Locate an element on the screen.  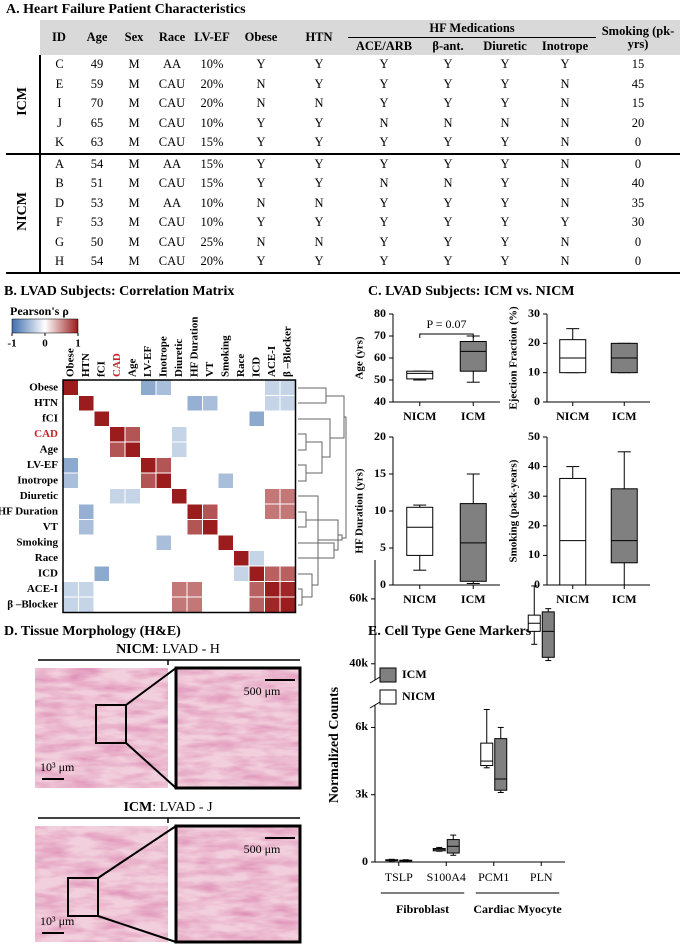
table-cell: 15 is located at coordinates (638, 64).